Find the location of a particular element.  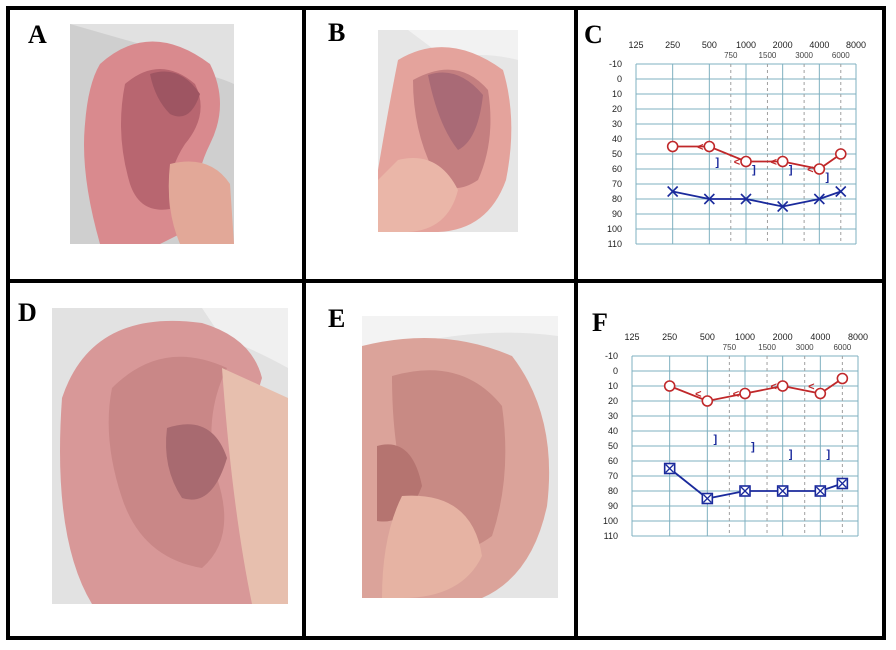

panel-label-b: B is located at coordinates (337, 32).